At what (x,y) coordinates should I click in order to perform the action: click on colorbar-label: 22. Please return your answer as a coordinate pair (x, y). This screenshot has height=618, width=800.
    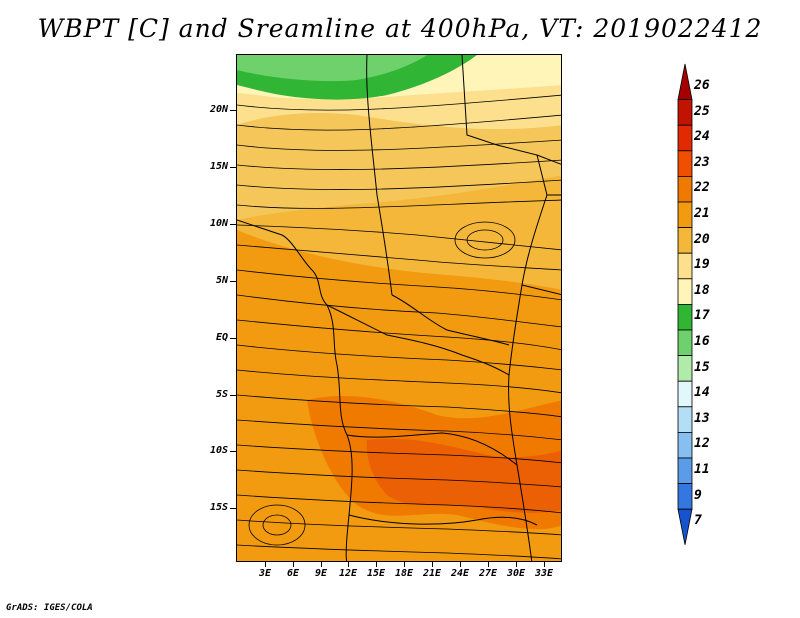
    Looking at the image, I should click on (702, 188).